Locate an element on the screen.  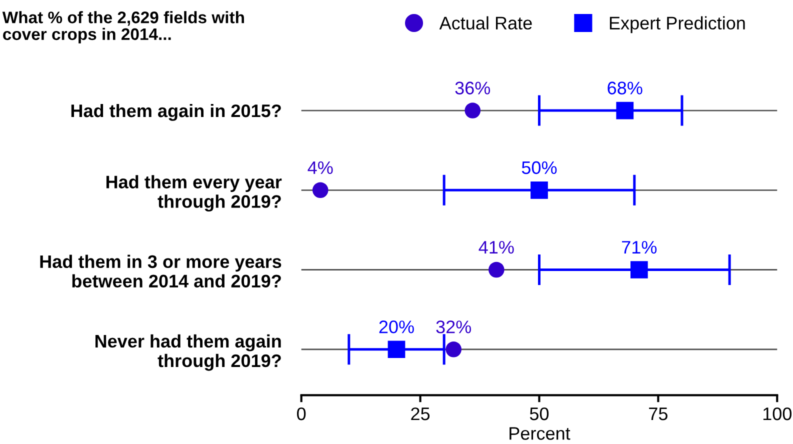
data-label: 32% is located at coordinates (454, 327).